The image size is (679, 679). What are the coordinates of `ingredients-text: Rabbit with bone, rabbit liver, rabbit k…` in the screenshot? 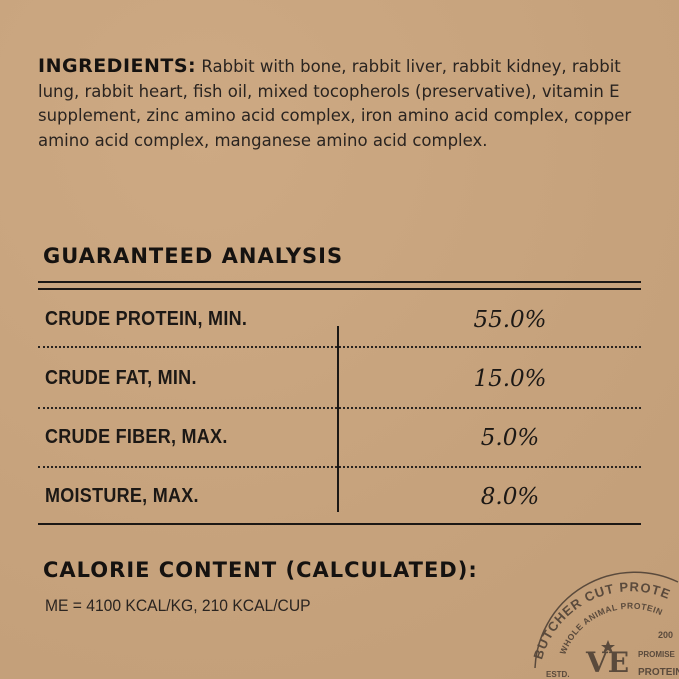 It's located at (335, 103).